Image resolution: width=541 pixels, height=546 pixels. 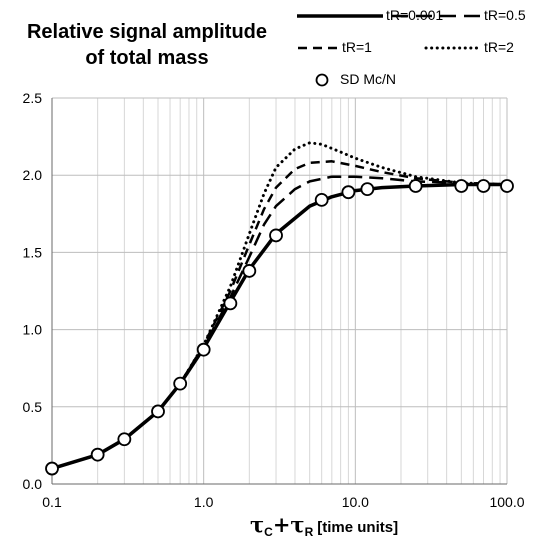 What do you see at coordinates (390, 50) in the screenshot?
I see `legend-layer` at bounding box center [390, 50].